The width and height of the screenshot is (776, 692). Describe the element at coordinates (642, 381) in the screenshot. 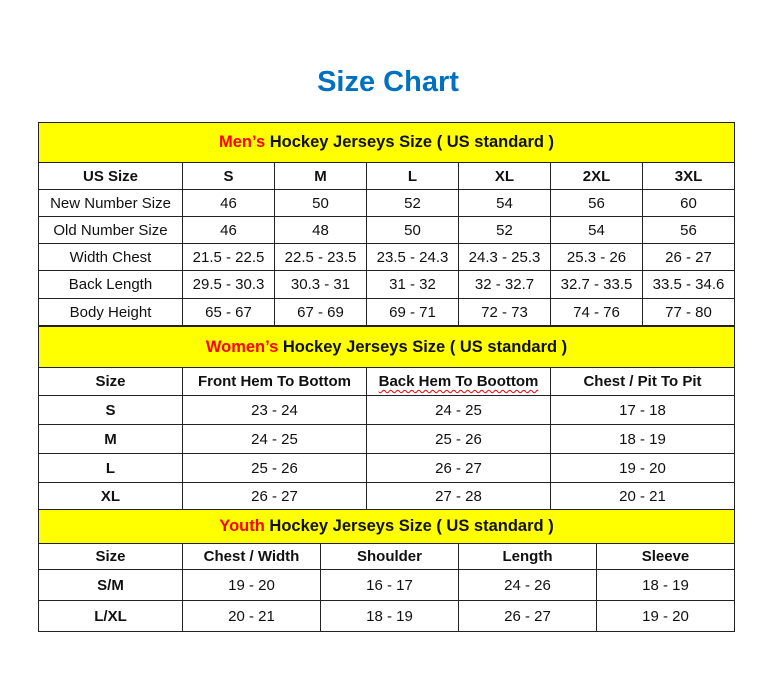

I see `column-header: Chest / Pit To Pit` at that location.